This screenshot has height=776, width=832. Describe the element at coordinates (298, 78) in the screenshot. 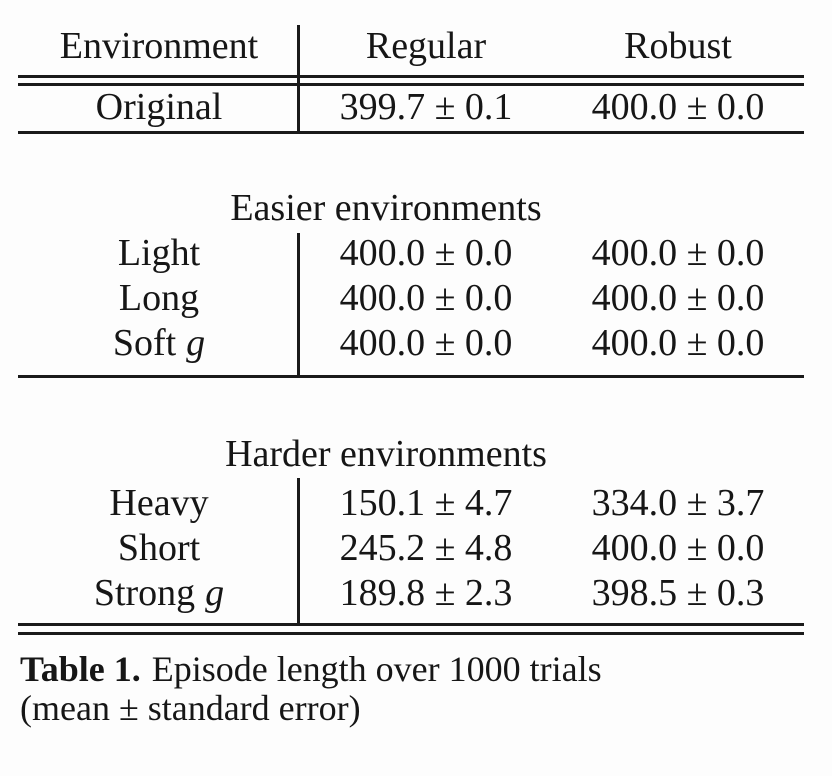

I see `column-divider-section1` at that location.